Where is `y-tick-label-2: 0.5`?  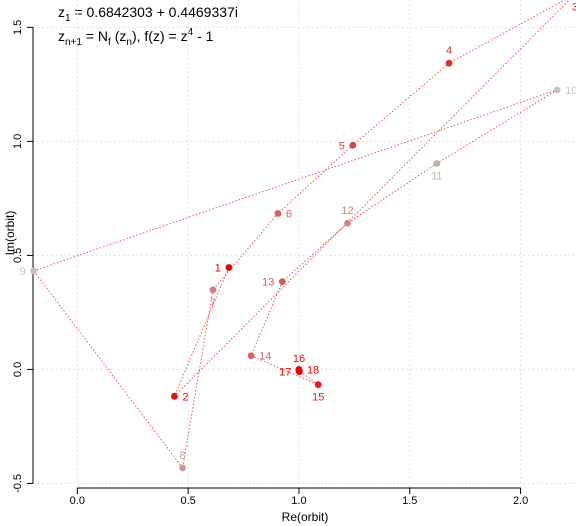 y-tick-label-2: 0.5 is located at coordinates (18, 255).